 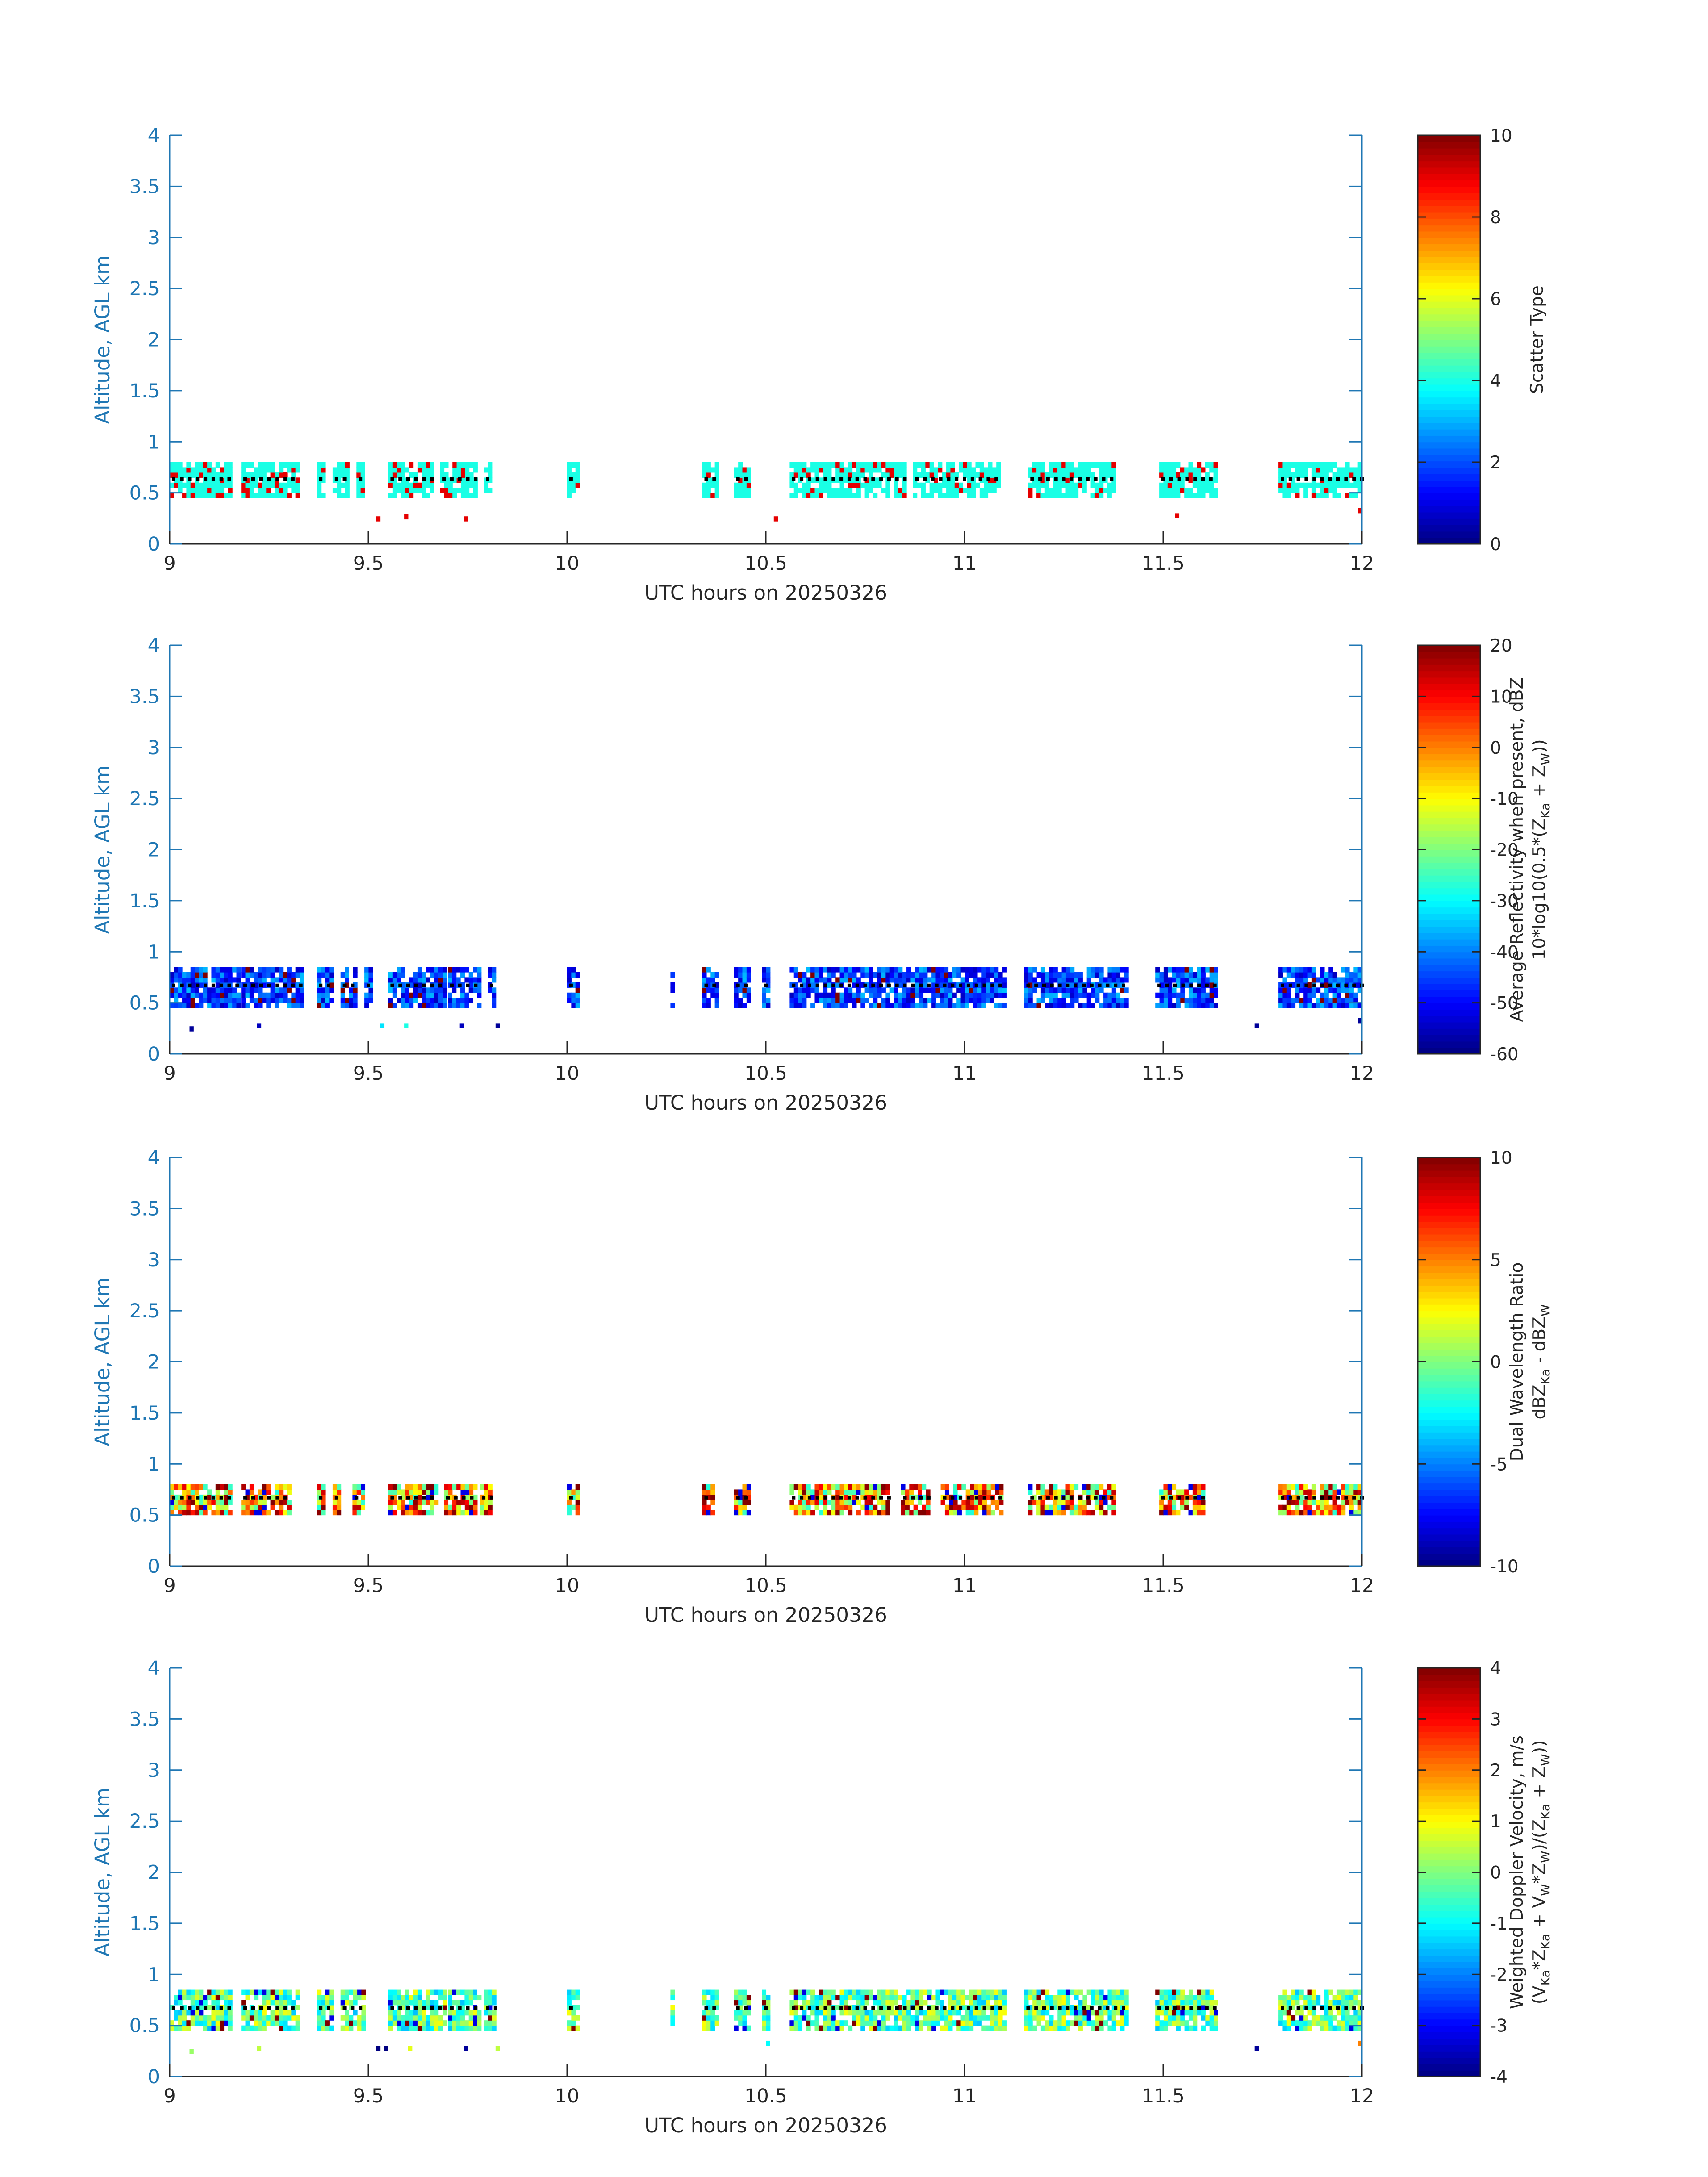 I want to click on x-tick-label: 11.5, so click(x=1163, y=1073).